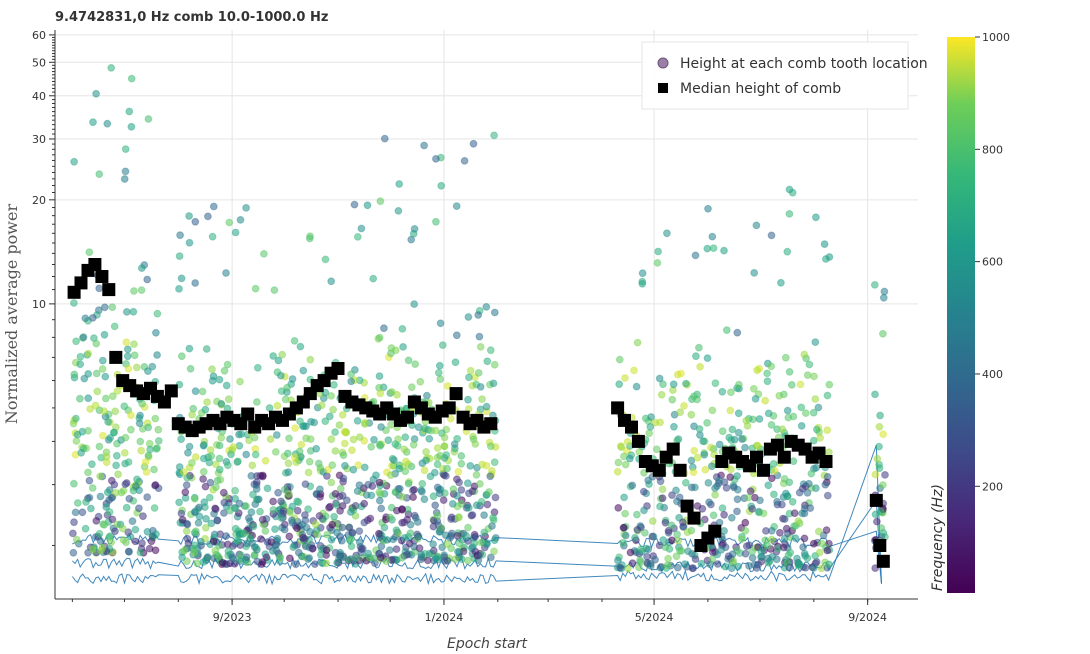 The height and width of the screenshot is (654, 1090). Describe the element at coordinates (663, 88) in the screenshot. I see `legend-marker-median` at that location.